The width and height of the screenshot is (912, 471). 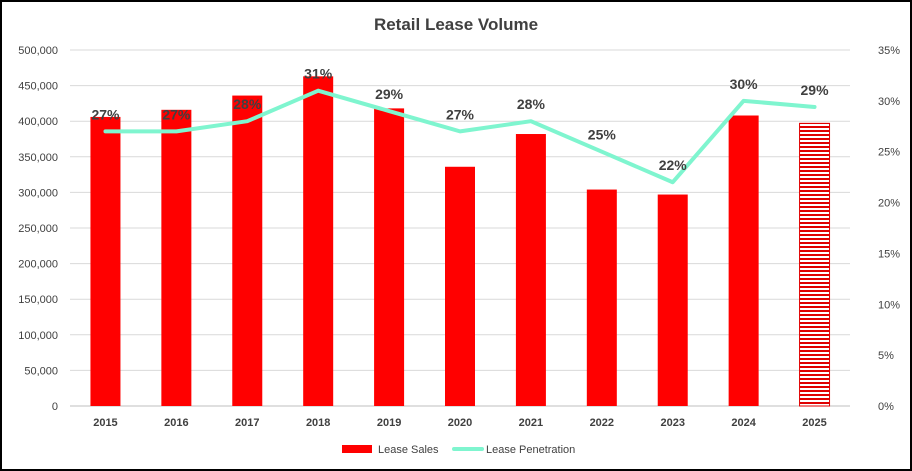 What do you see at coordinates (886, 407) in the screenshot?
I see `y-right-tick-label: 0%` at bounding box center [886, 407].